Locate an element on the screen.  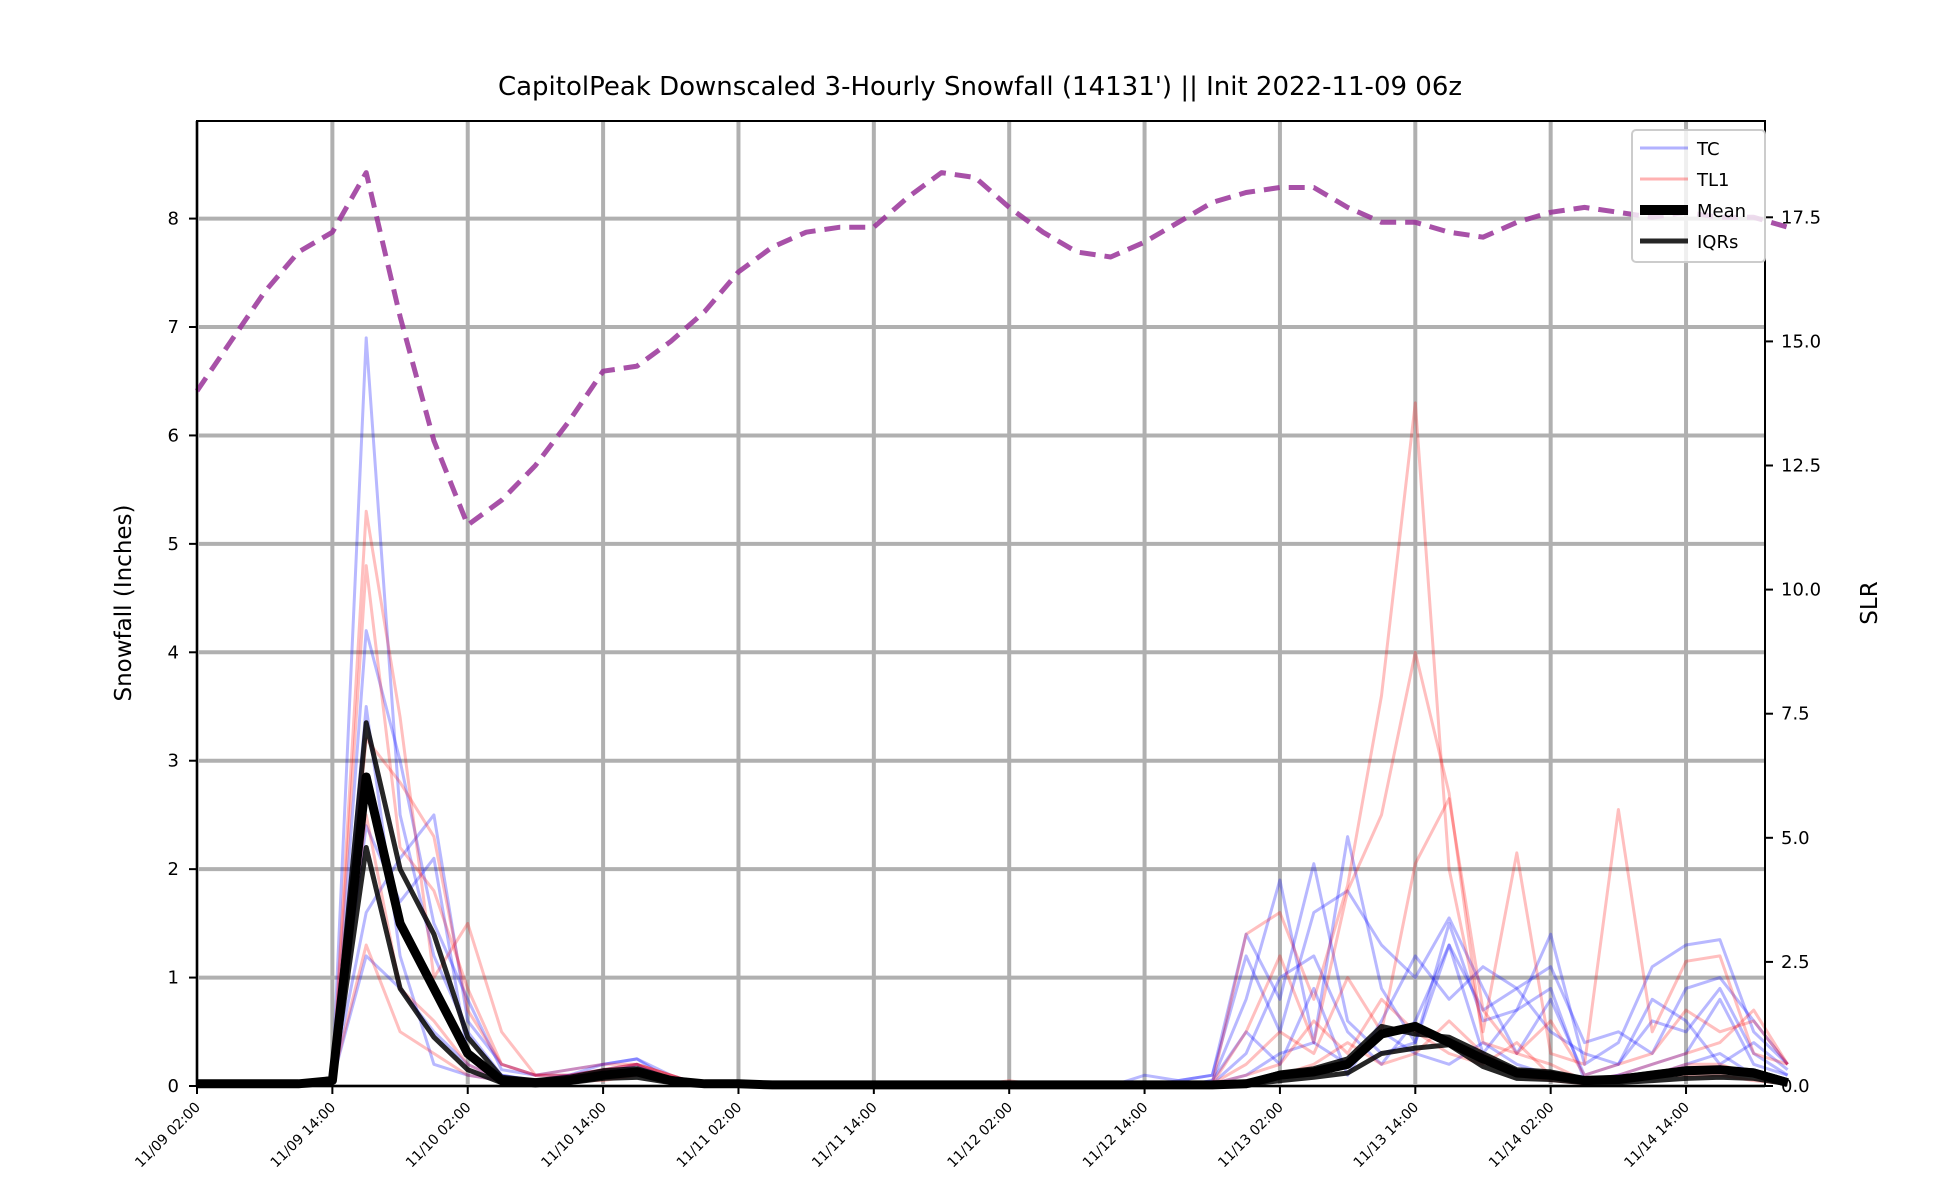
y-tick-label: 2 is located at coordinates (173, 869).